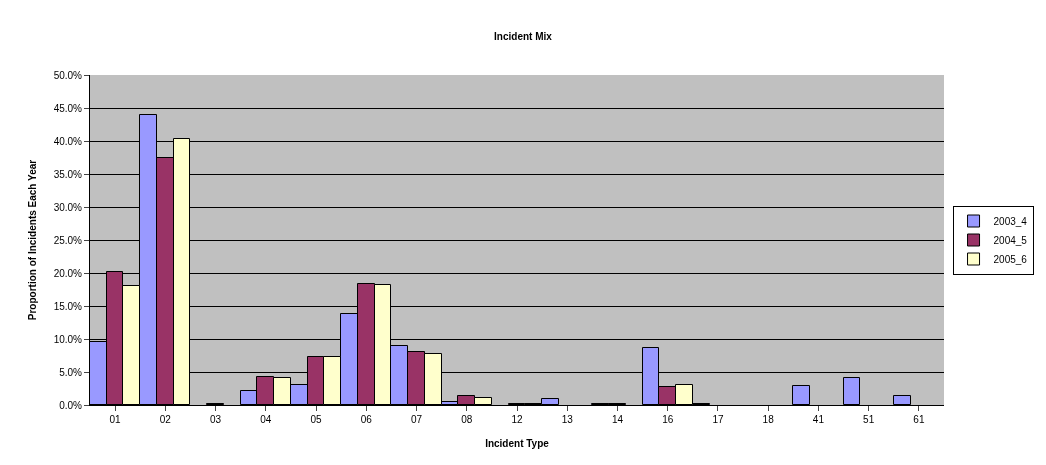 Image resolution: width=1046 pixels, height=465 pixels. Describe the element at coordinates (366, 419) in the screenshot. I see `x-tick-label: 06` at that location.